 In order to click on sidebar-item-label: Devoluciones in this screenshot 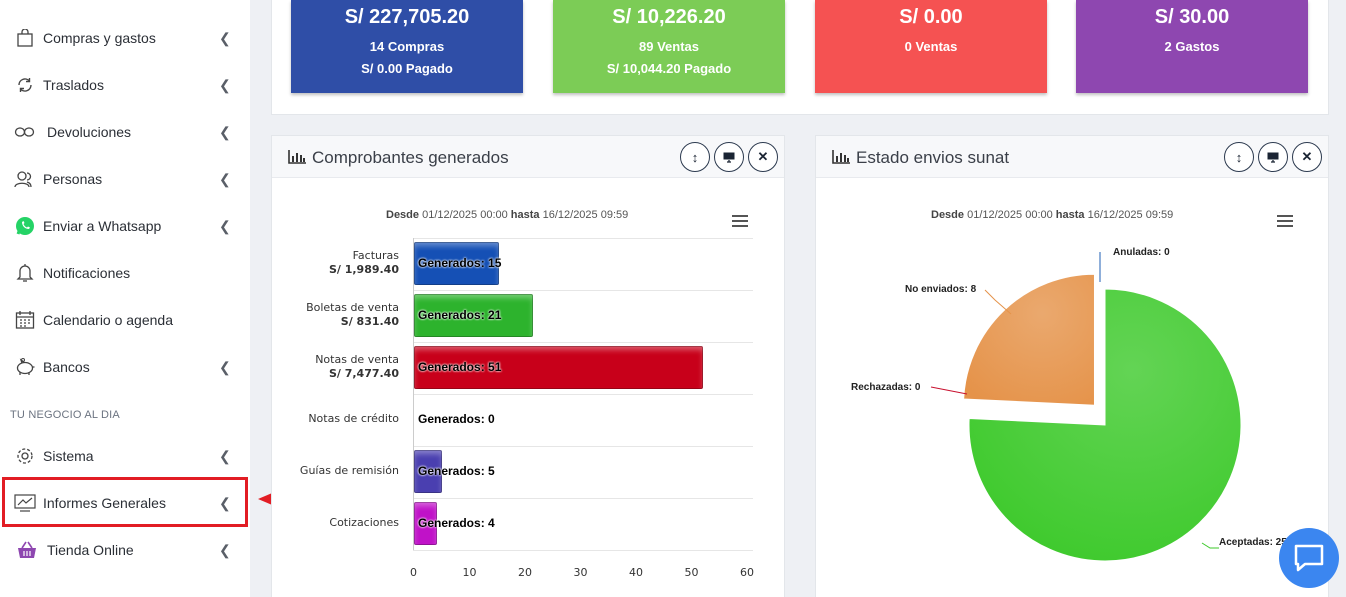, I will do `click(89, 132)`.